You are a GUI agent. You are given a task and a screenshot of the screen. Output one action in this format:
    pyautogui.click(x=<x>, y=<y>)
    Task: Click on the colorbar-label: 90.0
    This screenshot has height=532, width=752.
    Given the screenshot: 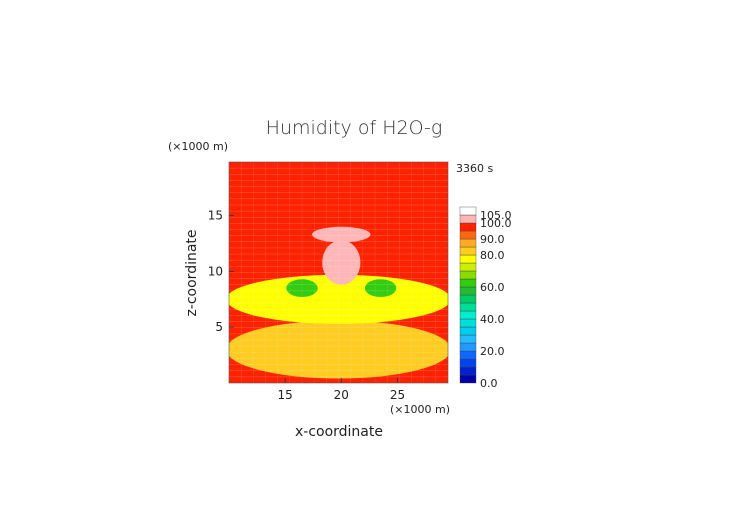 What is the action you would take?
    pyautogui.click(x=492, y=239)
    